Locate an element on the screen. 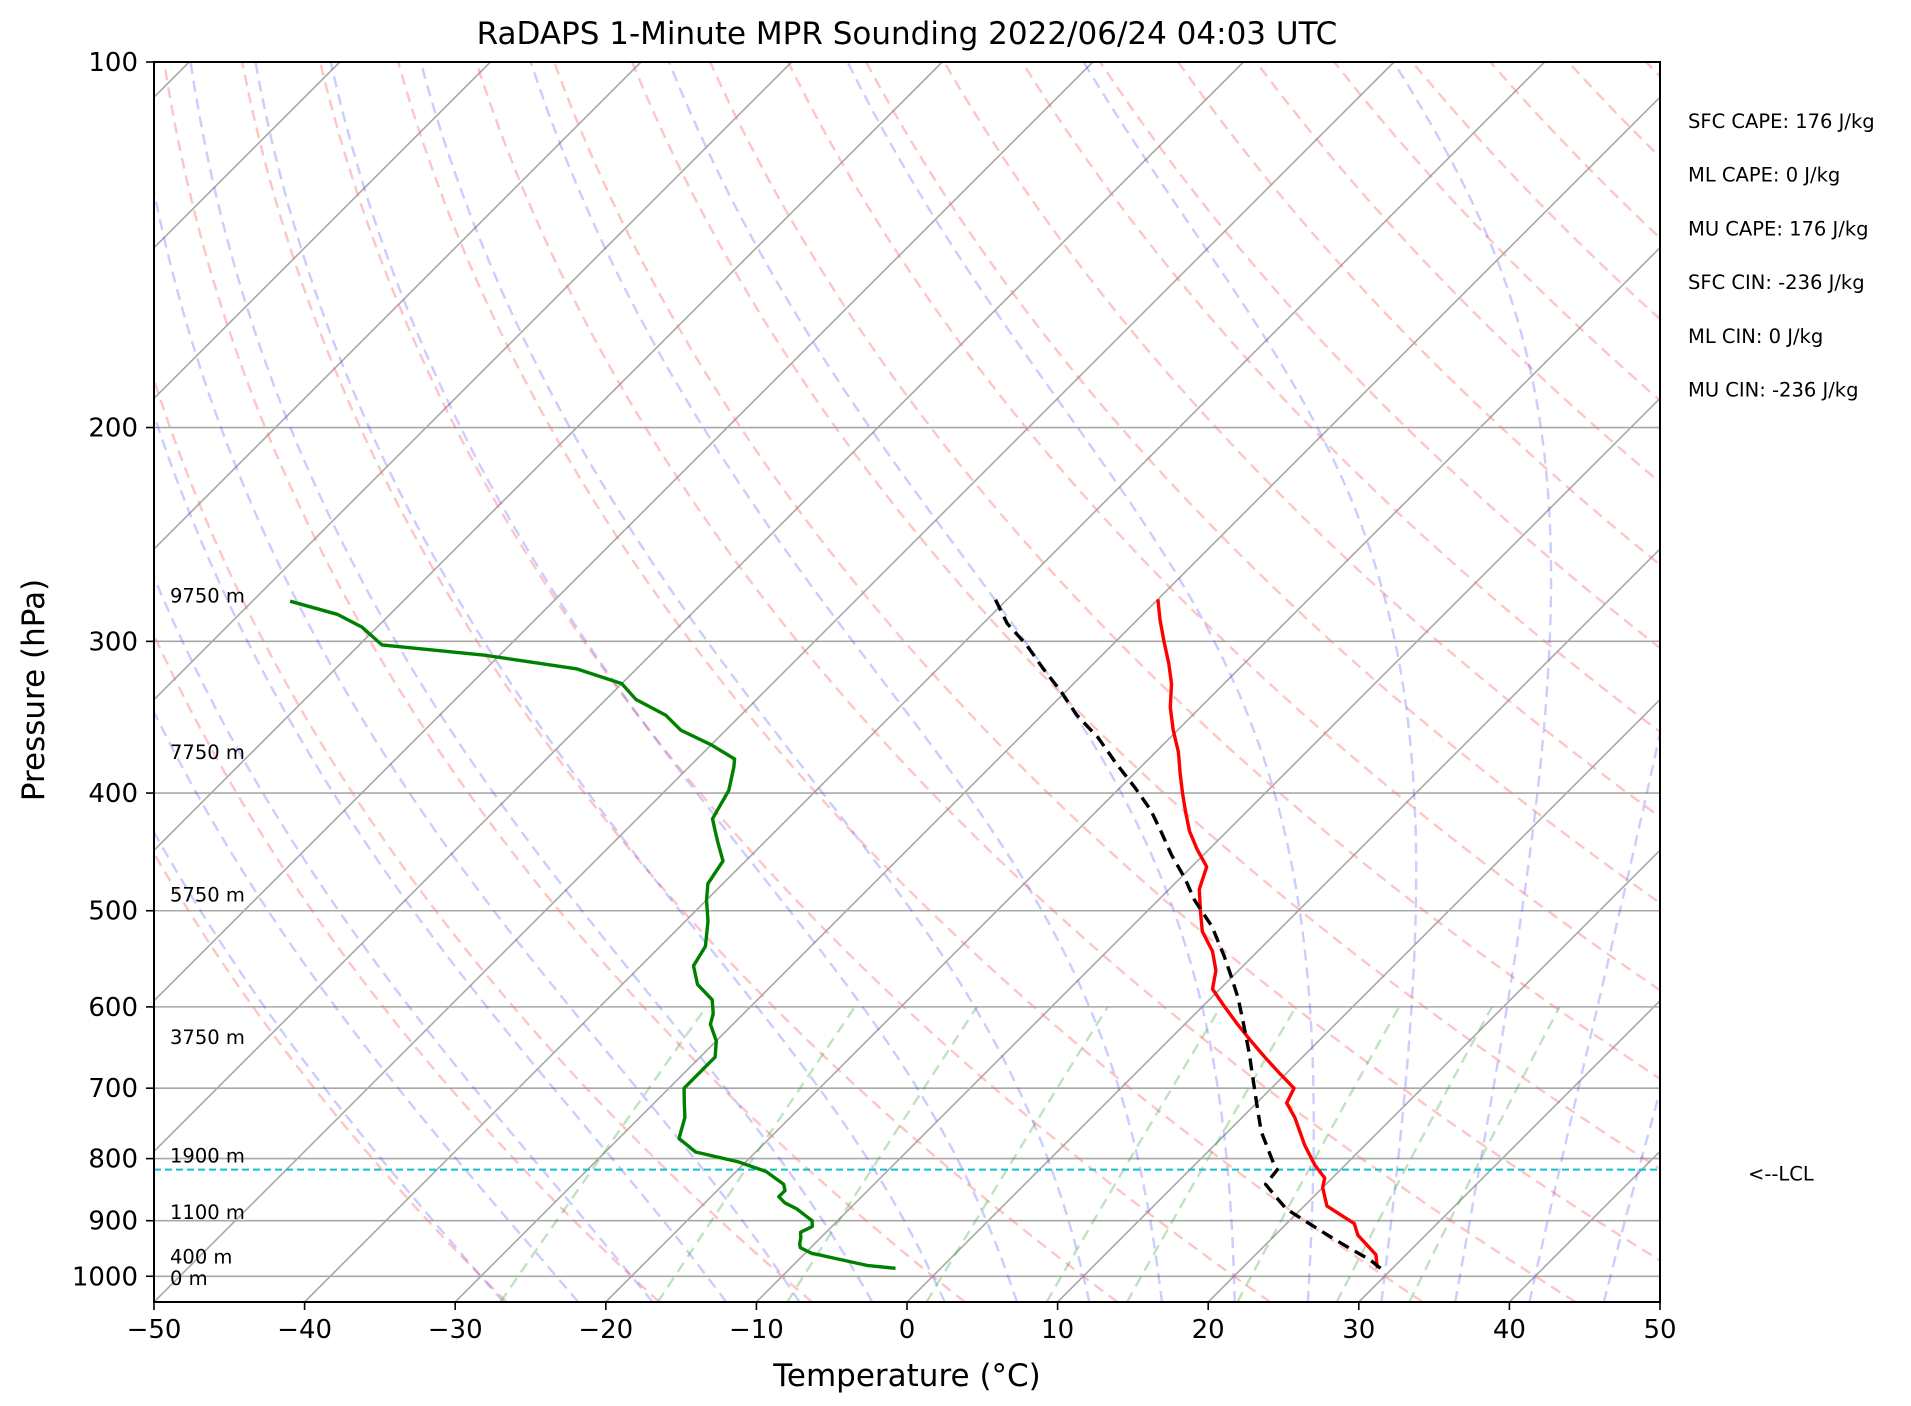 Image resolution: width=1911 pixels, height=1406 pixels. x-tick-label: −10 is located at coordinates (756, 1330).